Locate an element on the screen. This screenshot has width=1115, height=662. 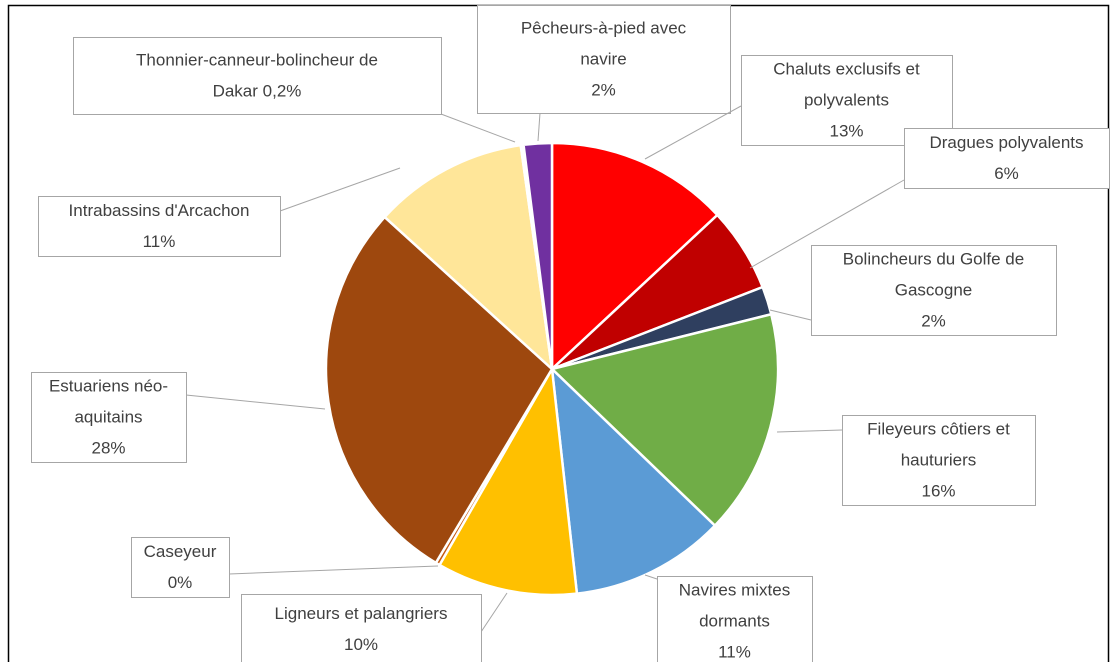
pie-slice-chaluts-exclusifs-et-polyvalents is located at coordinates (635, 256).